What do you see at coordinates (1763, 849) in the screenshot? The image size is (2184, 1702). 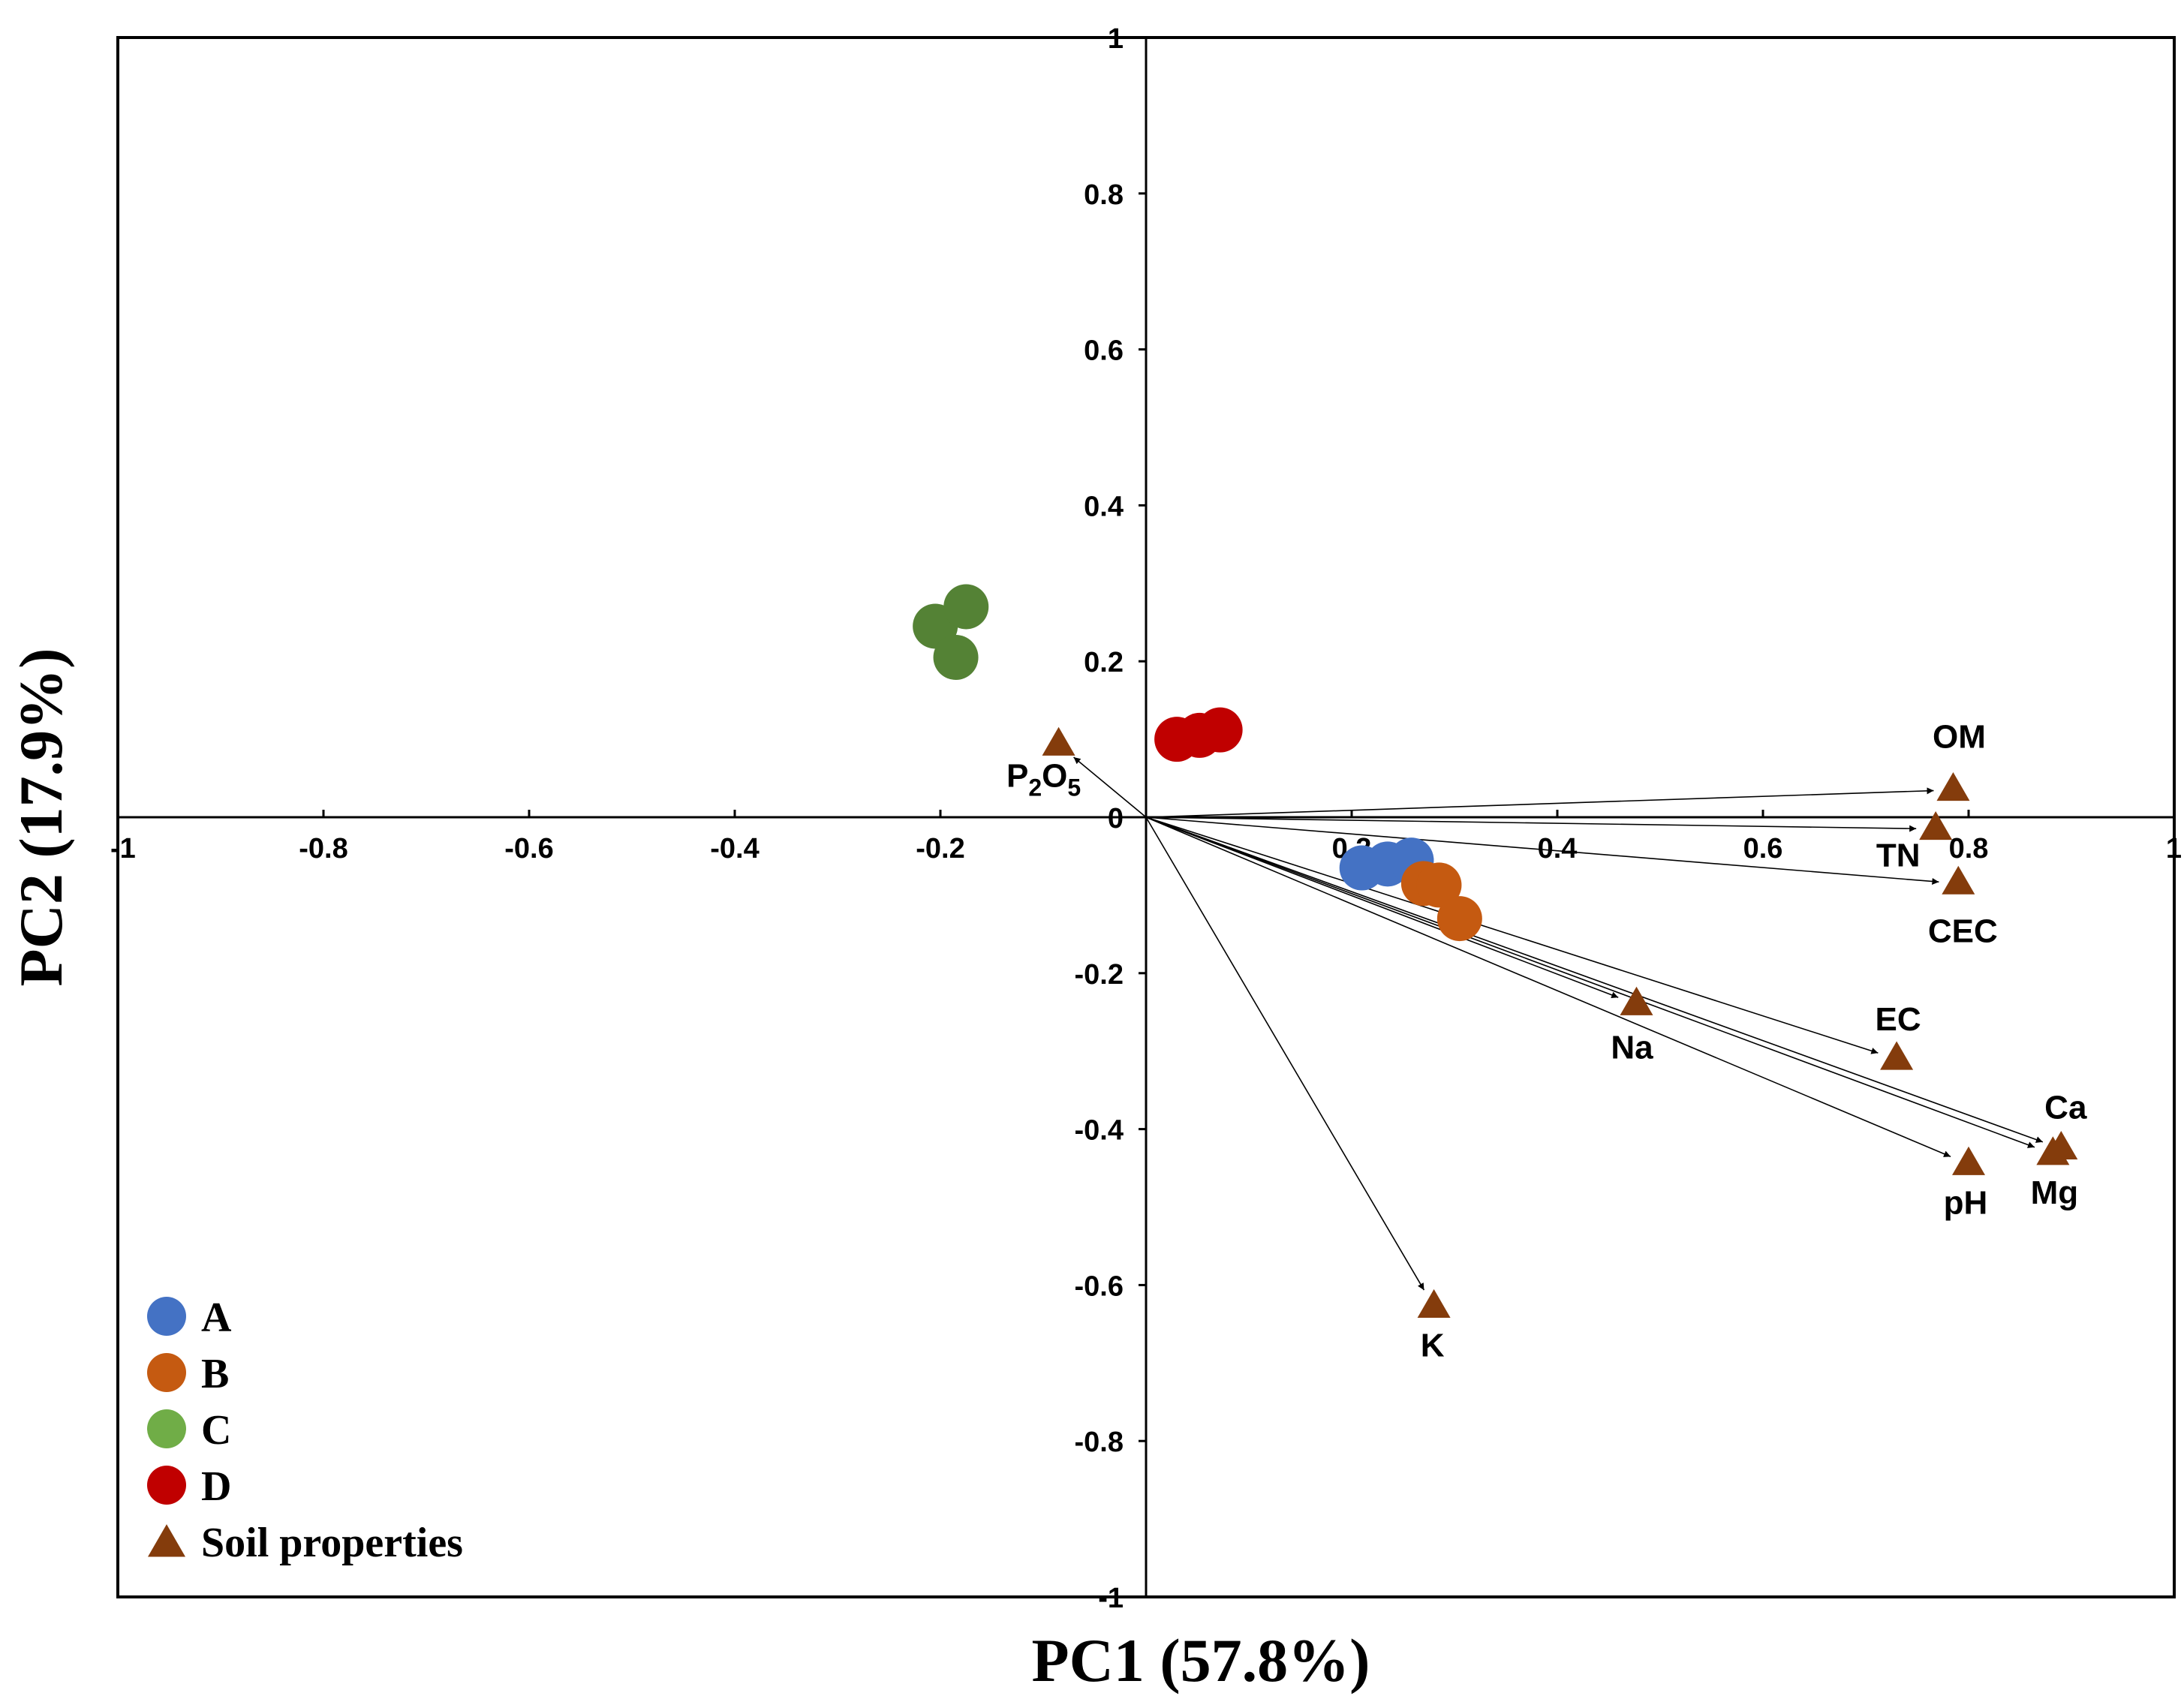 I see `x-tick-label: 0.6` at bounding box center [1763, 849].